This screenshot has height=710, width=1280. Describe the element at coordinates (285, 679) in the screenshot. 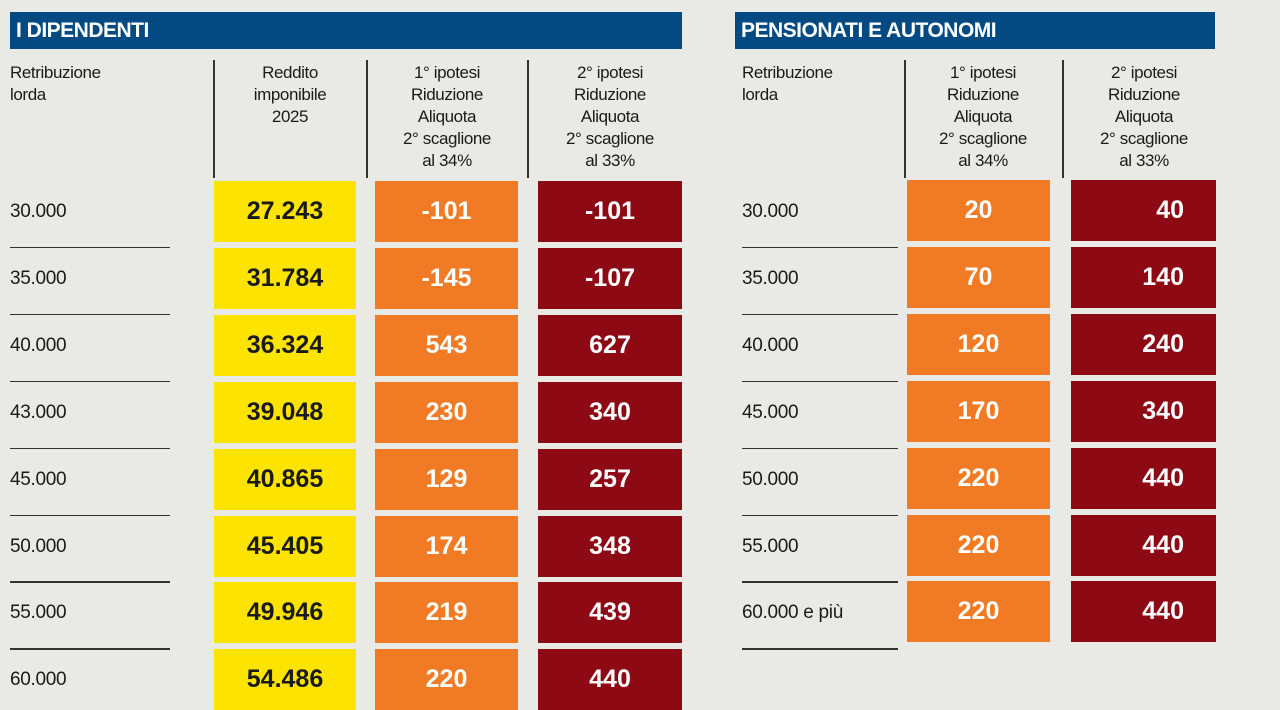

I see `cell-imponibile: 54.486` at that location.